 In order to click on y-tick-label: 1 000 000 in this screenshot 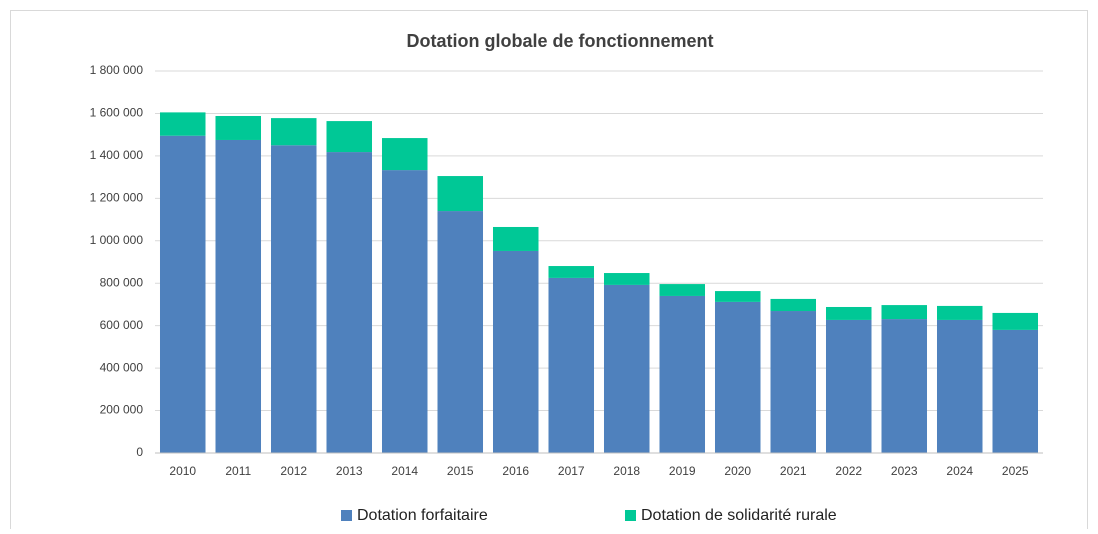, I will do `click(117, 240)`.